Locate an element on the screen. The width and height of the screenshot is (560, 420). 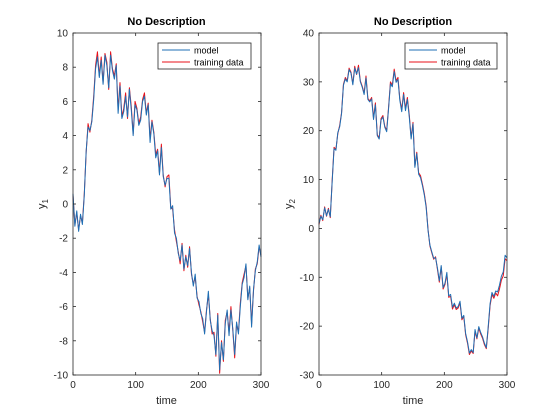
subplot-y2-ytick-label: 0 is located at coordinates (311, 229).